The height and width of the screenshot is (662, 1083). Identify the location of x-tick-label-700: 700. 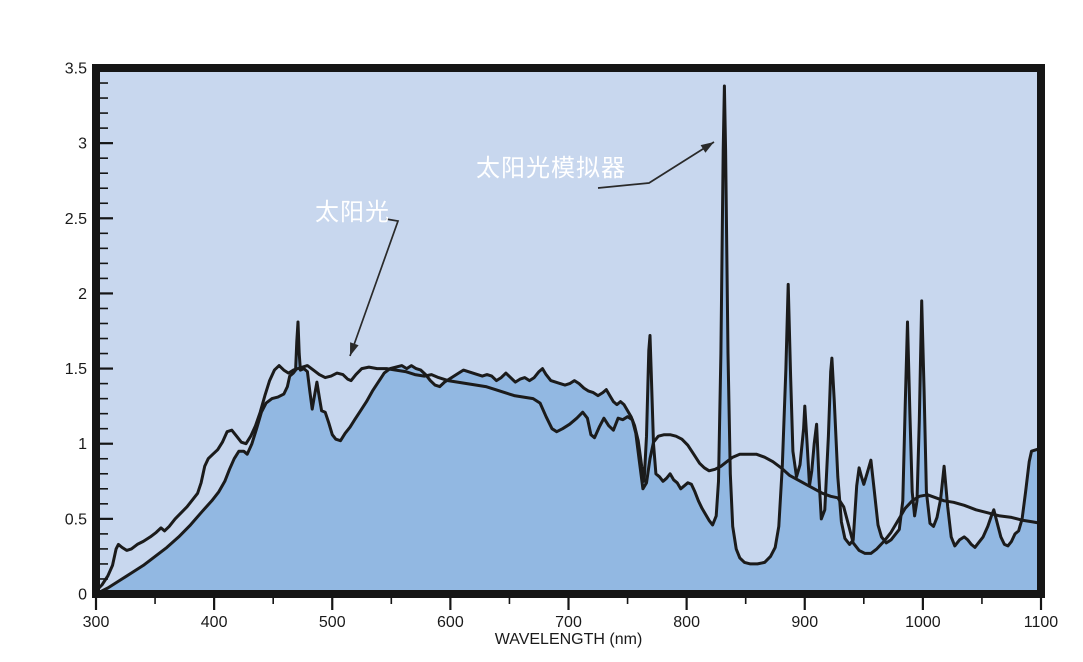
(568, 622).